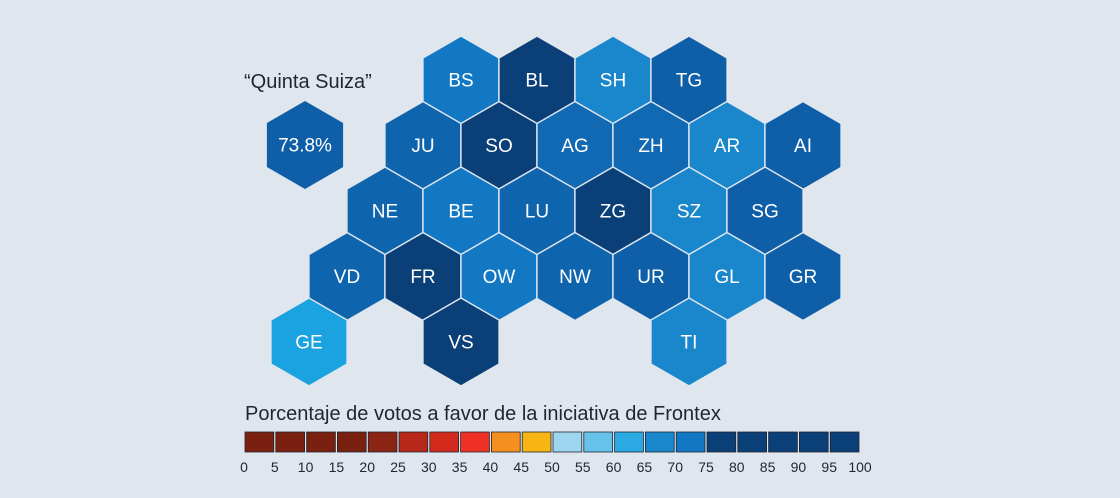  I want to click on canton-hex-ge: GE, so click(309, 342).